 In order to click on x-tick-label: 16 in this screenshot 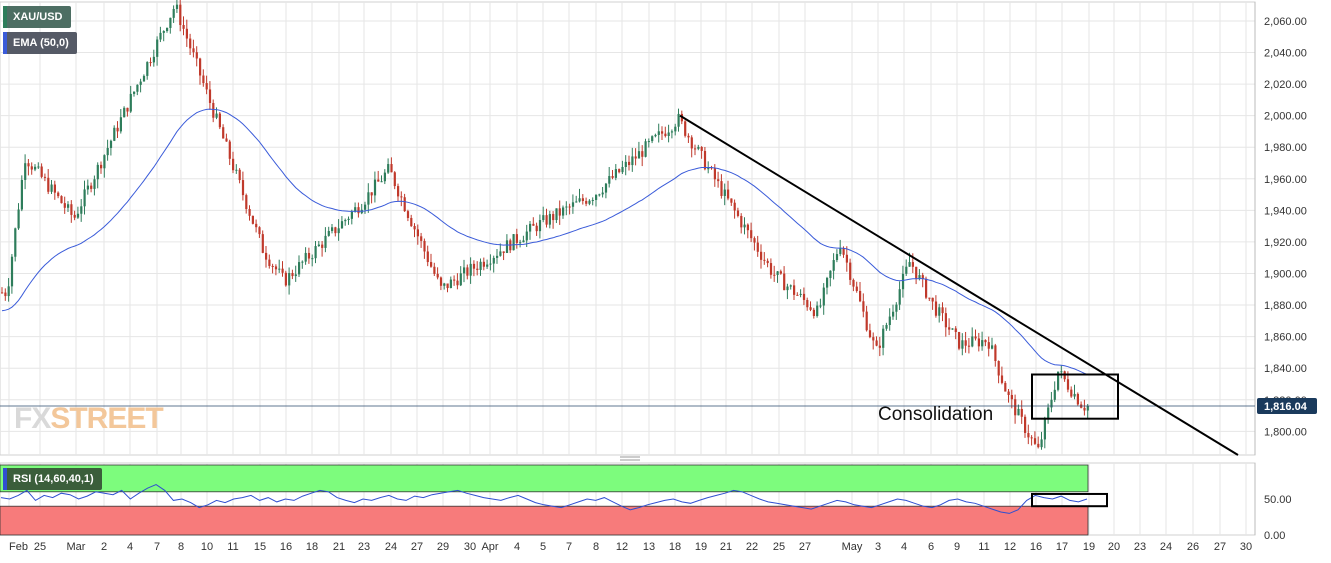, I will do `click(286, 547)`.